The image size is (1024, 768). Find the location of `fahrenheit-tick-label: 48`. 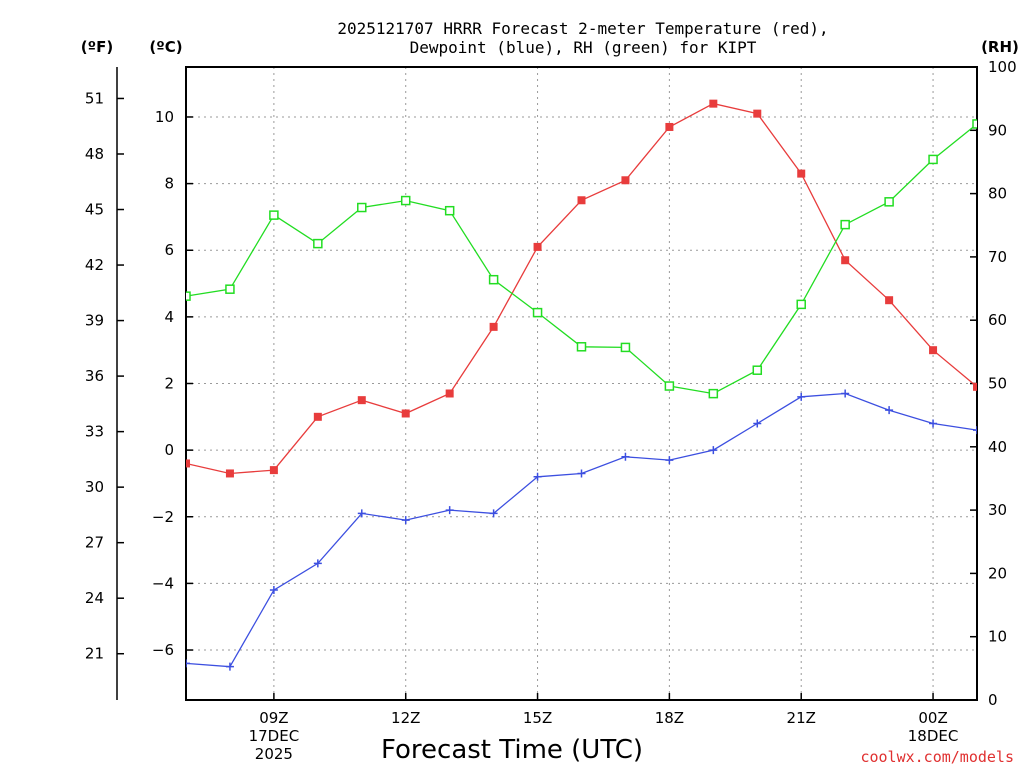

fahrenheit-tick-label: 48 is located at coordinates (94, 154).